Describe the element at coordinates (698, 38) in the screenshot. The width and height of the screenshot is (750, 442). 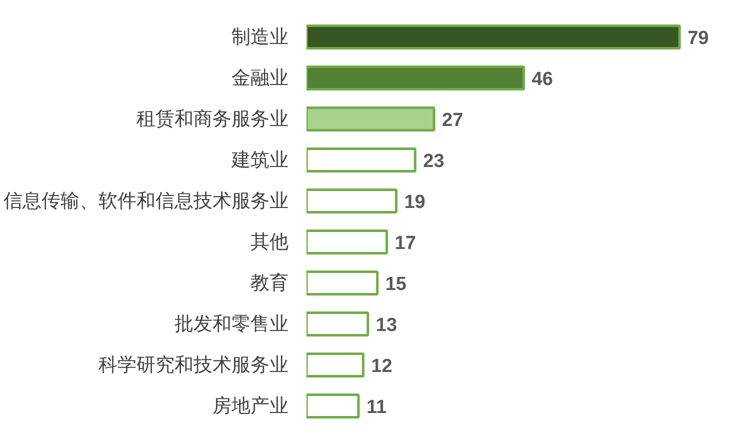
I see `data-label: 79` at that location.